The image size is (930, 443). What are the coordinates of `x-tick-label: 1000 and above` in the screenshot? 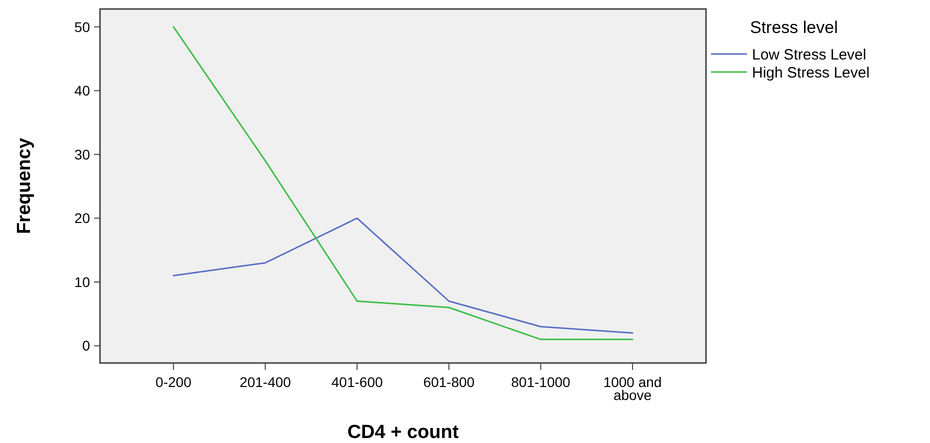 It's located at (632, 388).